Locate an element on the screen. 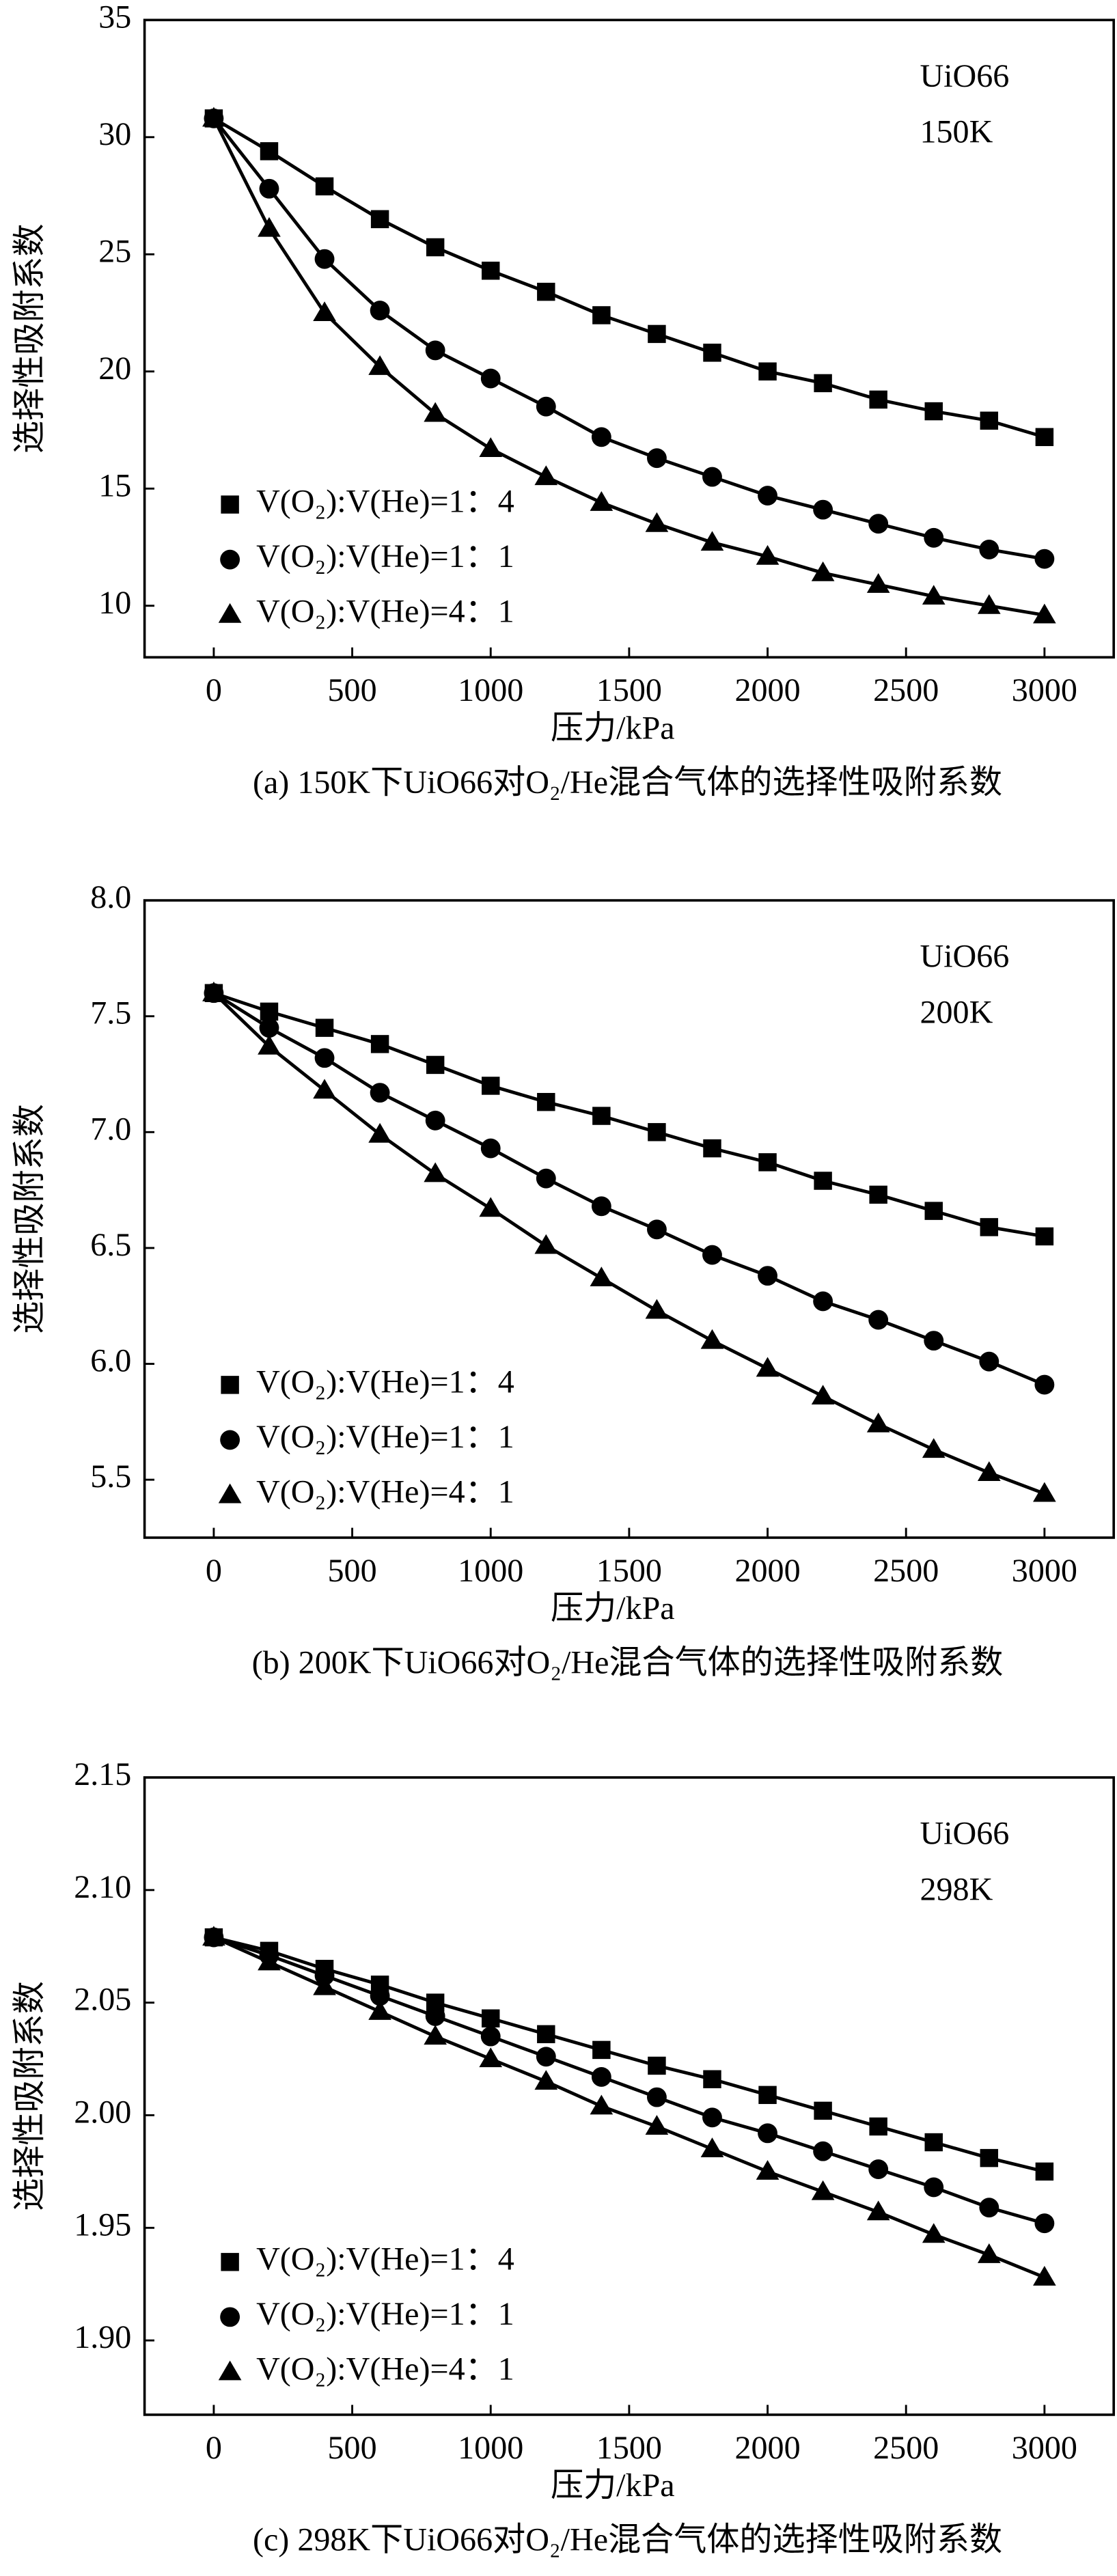 The image size is (1117, 2576). y-tick-label: 7.5 is located at coordinates (110, 1013).